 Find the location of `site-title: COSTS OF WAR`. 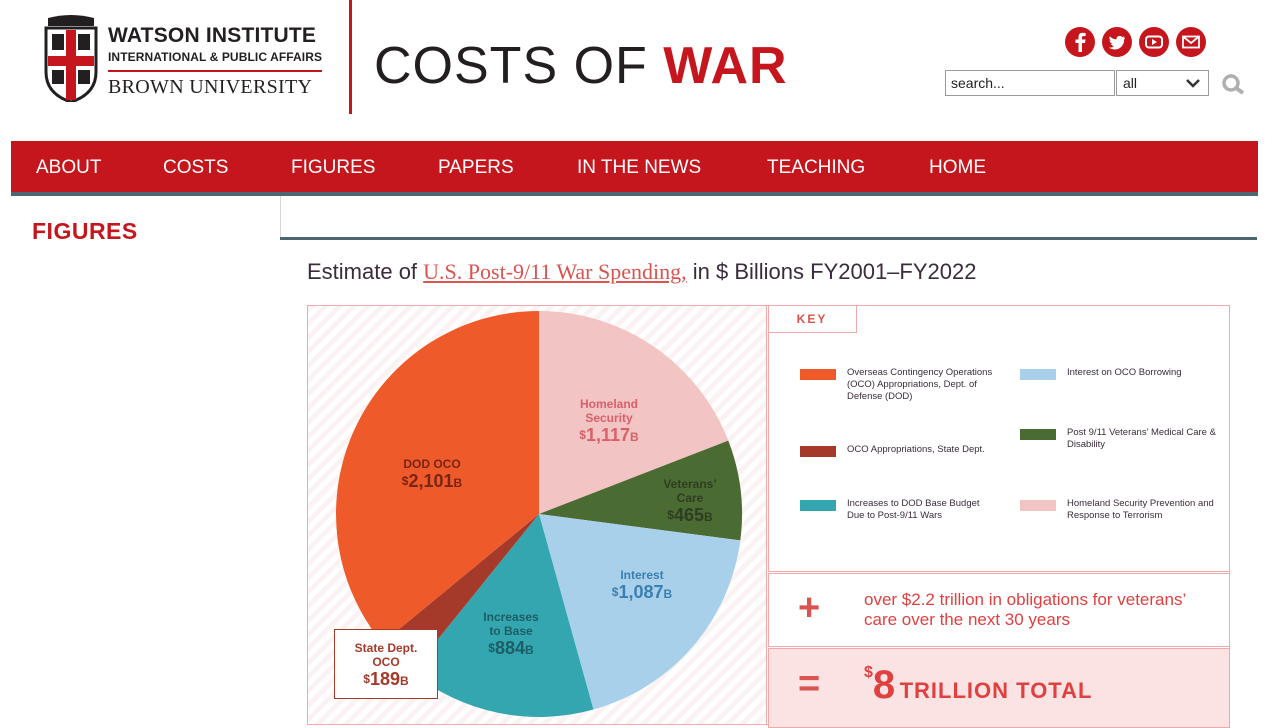

site-title: COSTS OF WAR is located at coordinates (581, 66).